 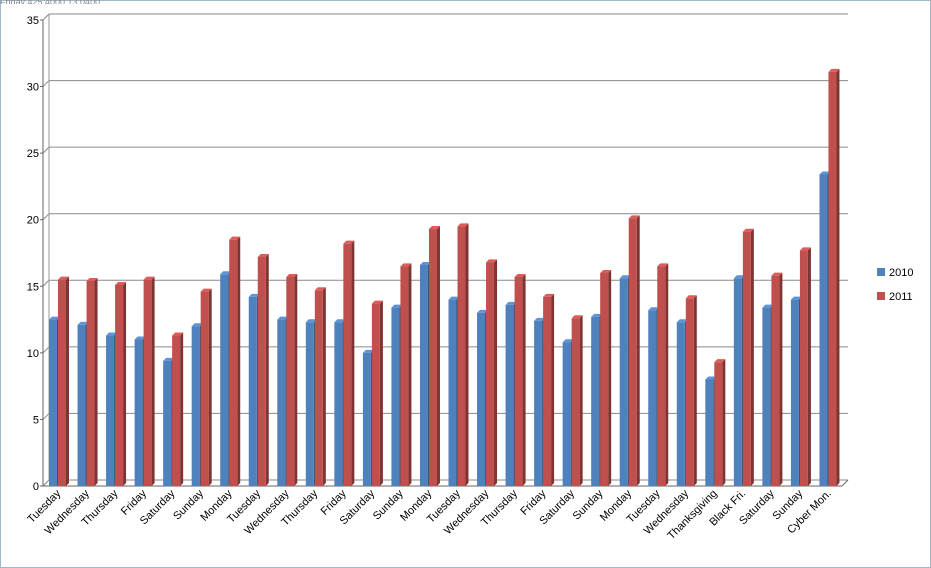 What do you see at coordinates (33, 287) in the screenshot?
I see `y-tick-label: 15` at bounding box center [33, 287].